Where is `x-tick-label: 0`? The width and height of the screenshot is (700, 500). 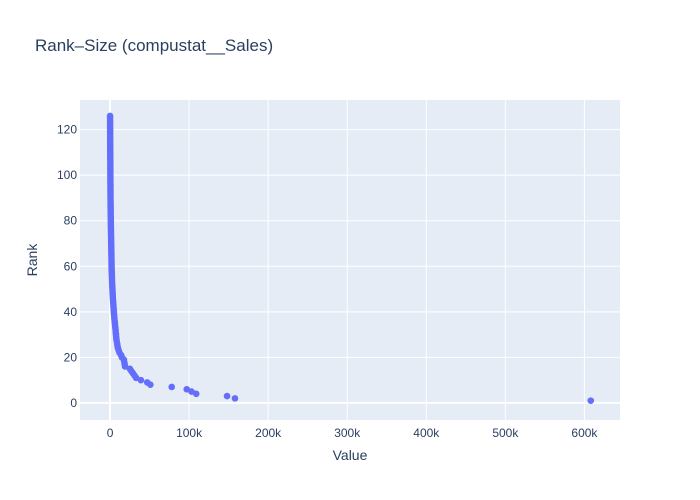
x-tick-label: 0 is located at coordinates (110, 433).